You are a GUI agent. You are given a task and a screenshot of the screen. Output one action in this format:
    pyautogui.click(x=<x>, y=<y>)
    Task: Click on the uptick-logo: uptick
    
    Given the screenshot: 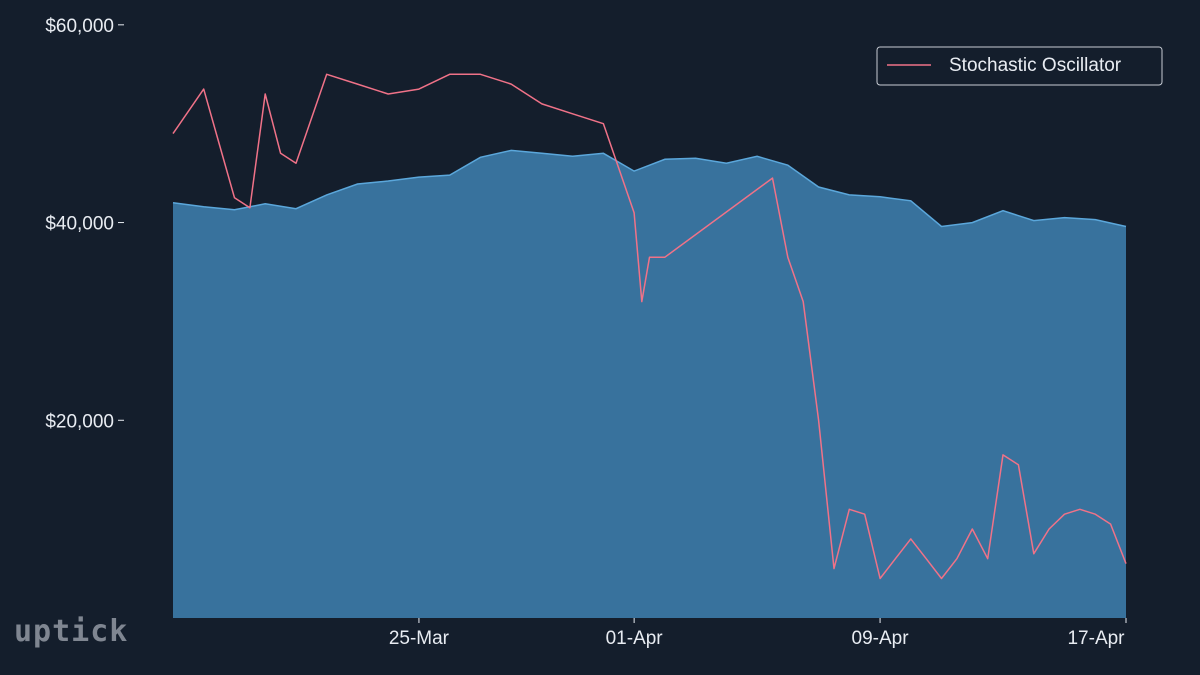 What is the action you would take?
    pyautogui.click(x=71, y=631)
    